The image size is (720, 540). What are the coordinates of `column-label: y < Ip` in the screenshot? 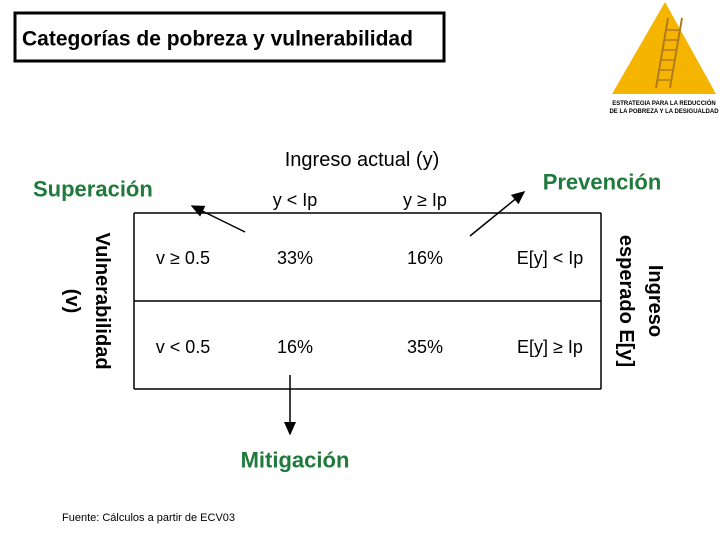 It's located at (295, 200).